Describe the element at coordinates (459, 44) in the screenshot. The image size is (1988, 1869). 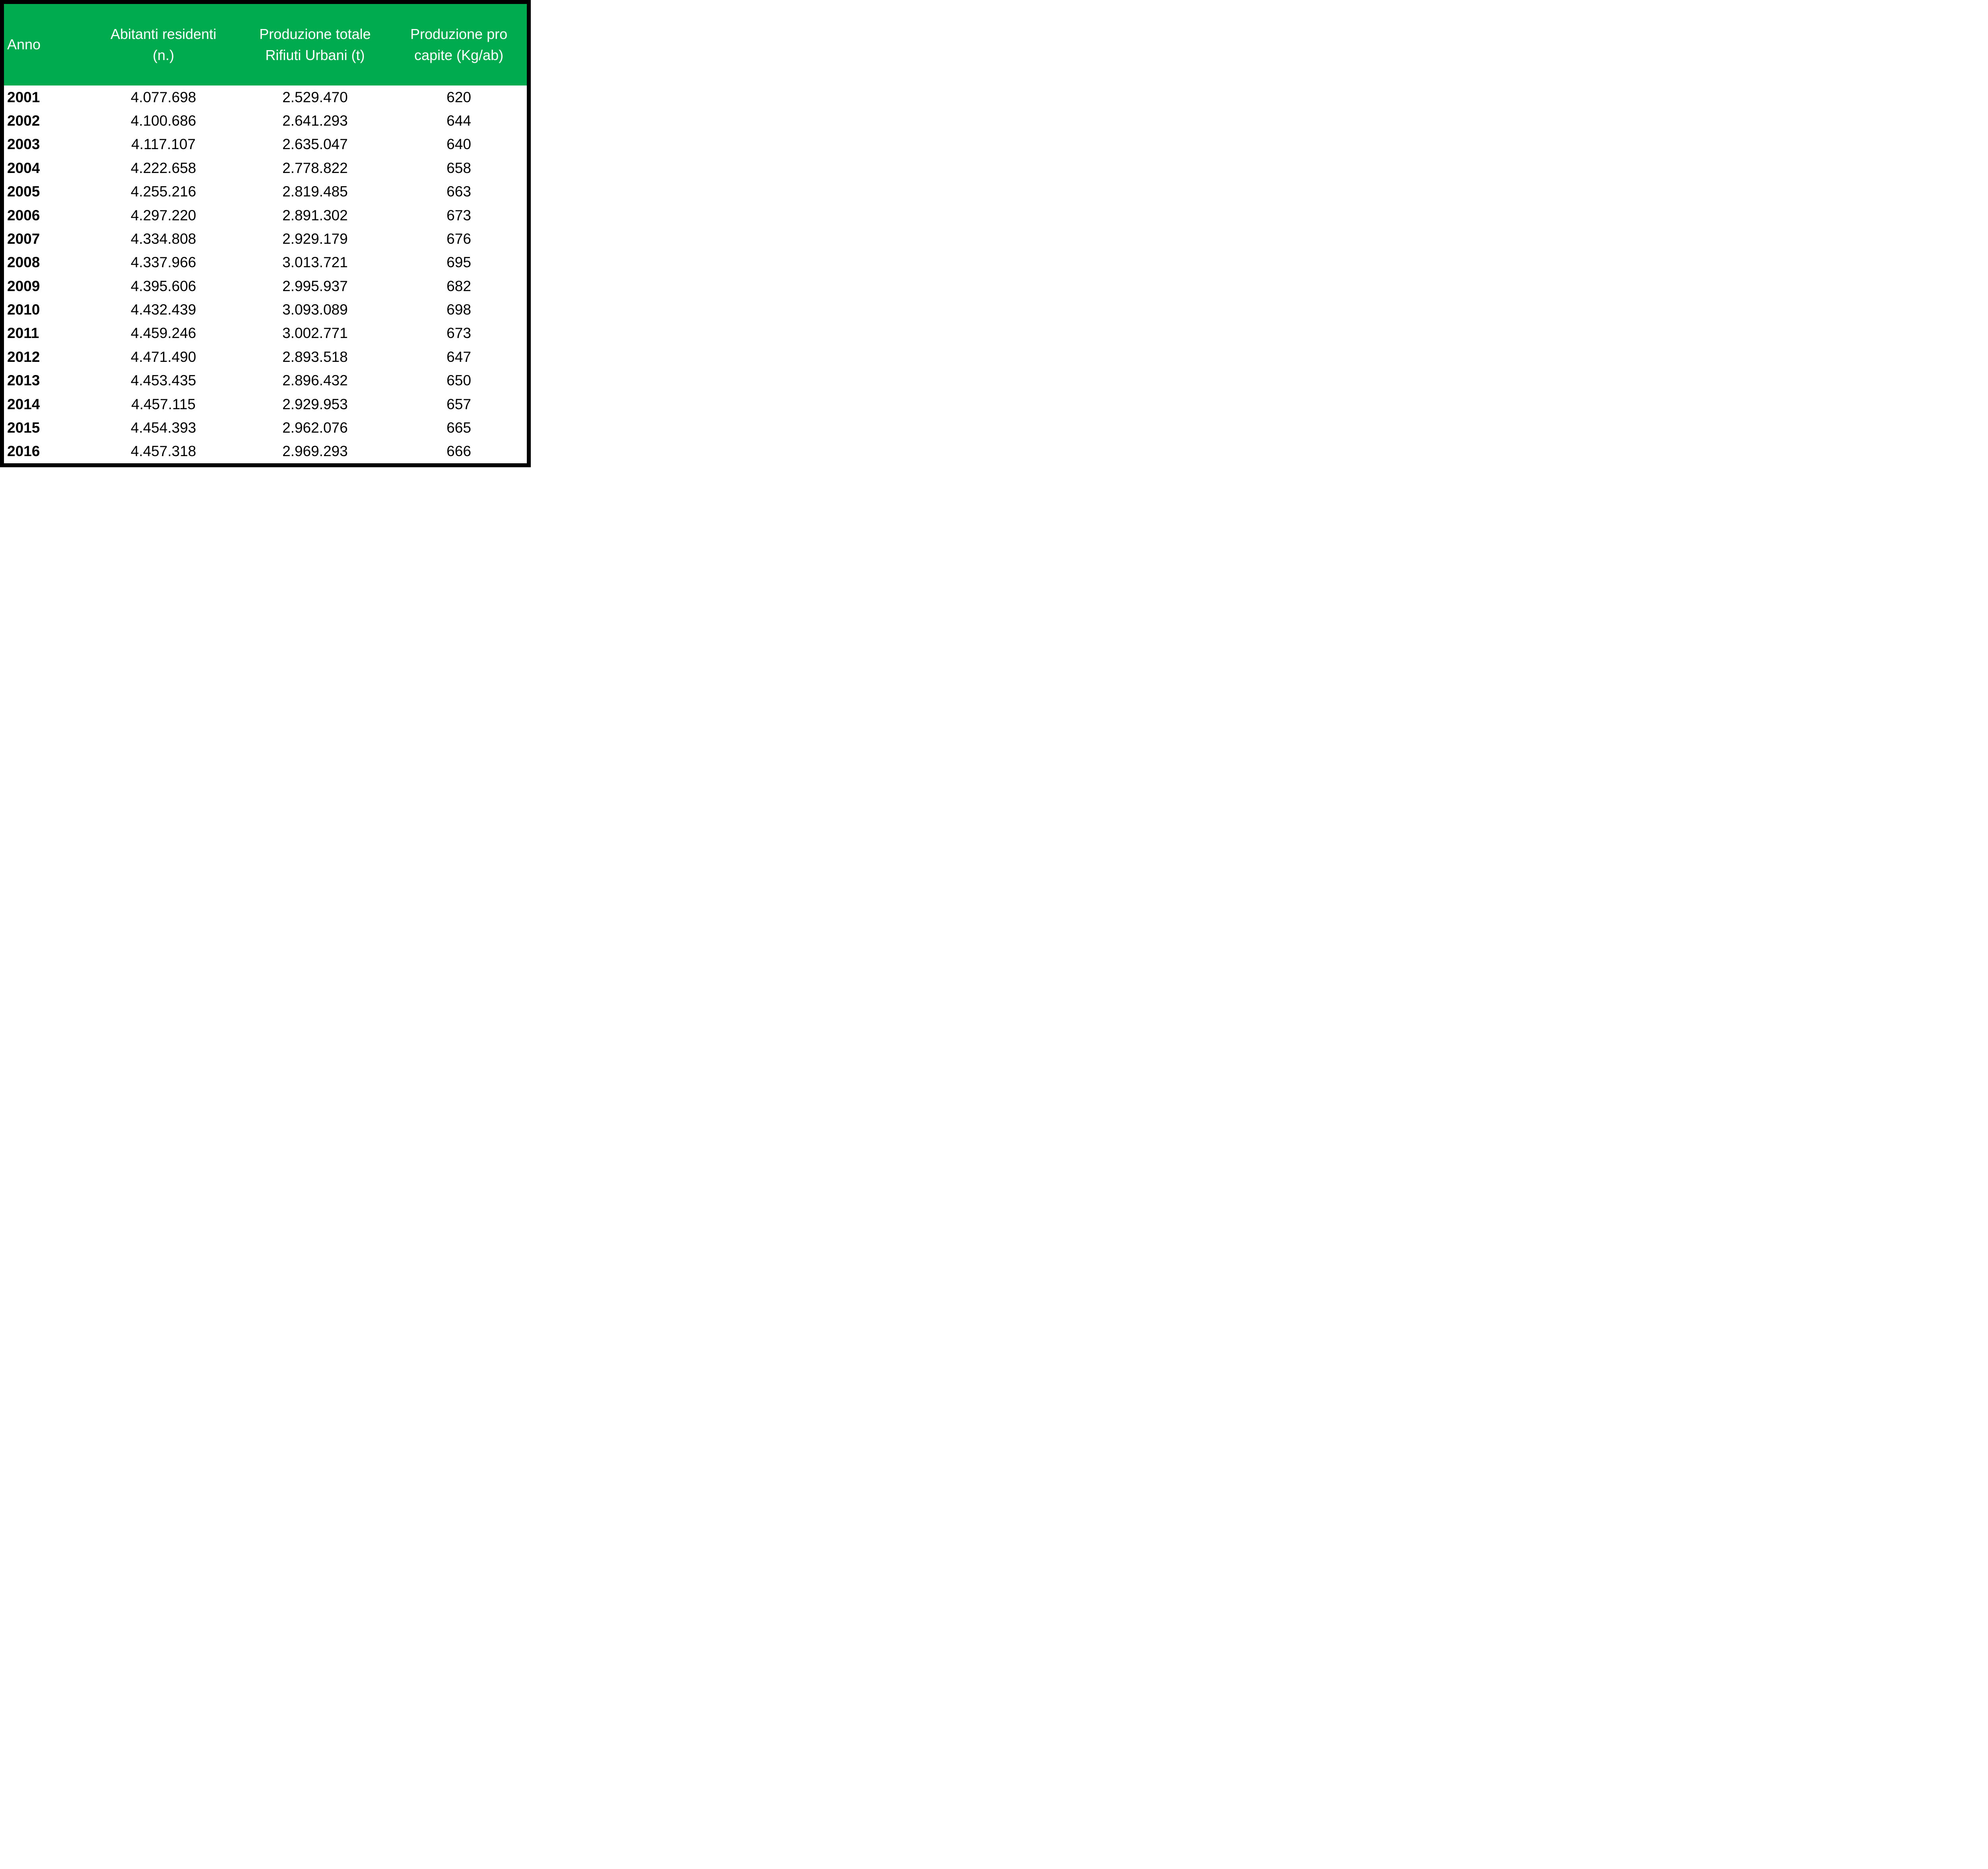
I see `header-pro-capite: Produzione pro capite (Kg/ab)` at that location.